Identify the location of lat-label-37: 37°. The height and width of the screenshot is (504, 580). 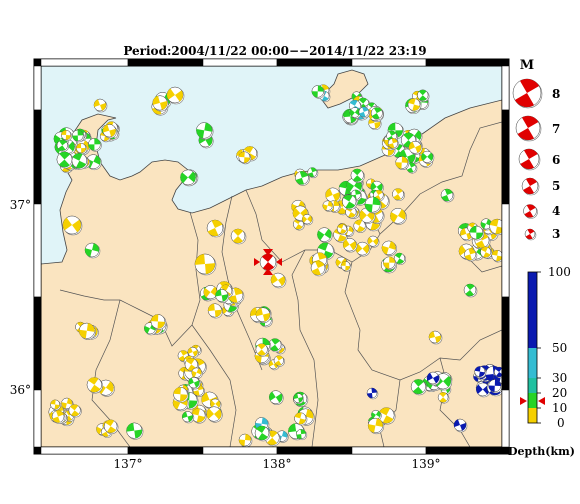
(20, 205).